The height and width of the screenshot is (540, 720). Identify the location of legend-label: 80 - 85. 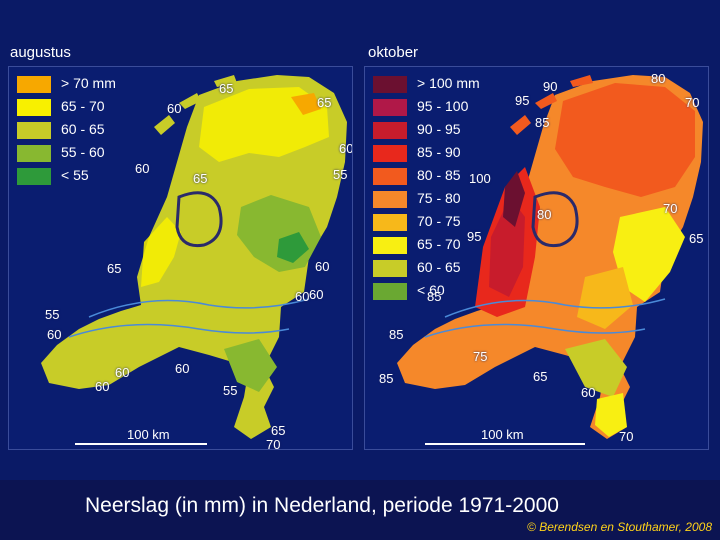
(439, 175).